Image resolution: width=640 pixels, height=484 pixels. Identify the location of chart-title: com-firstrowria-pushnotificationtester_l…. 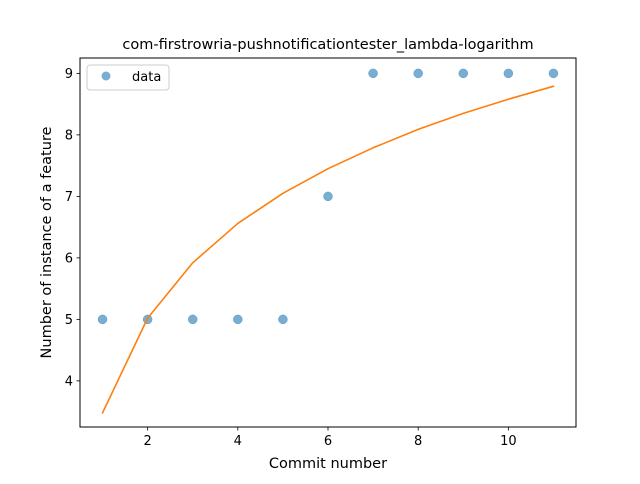
(327, 45).